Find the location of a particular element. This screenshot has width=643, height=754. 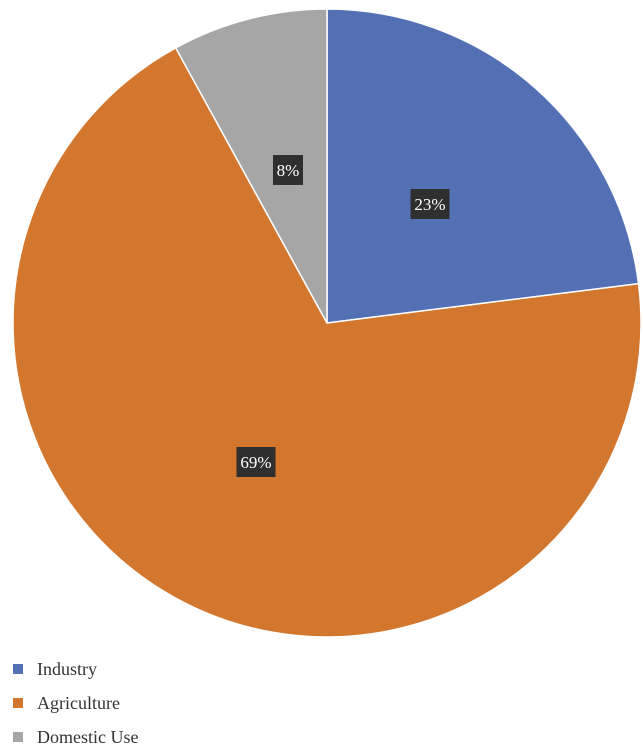

legend-item-domestic-use: Domestic Use is located at coordinates (75, 737).